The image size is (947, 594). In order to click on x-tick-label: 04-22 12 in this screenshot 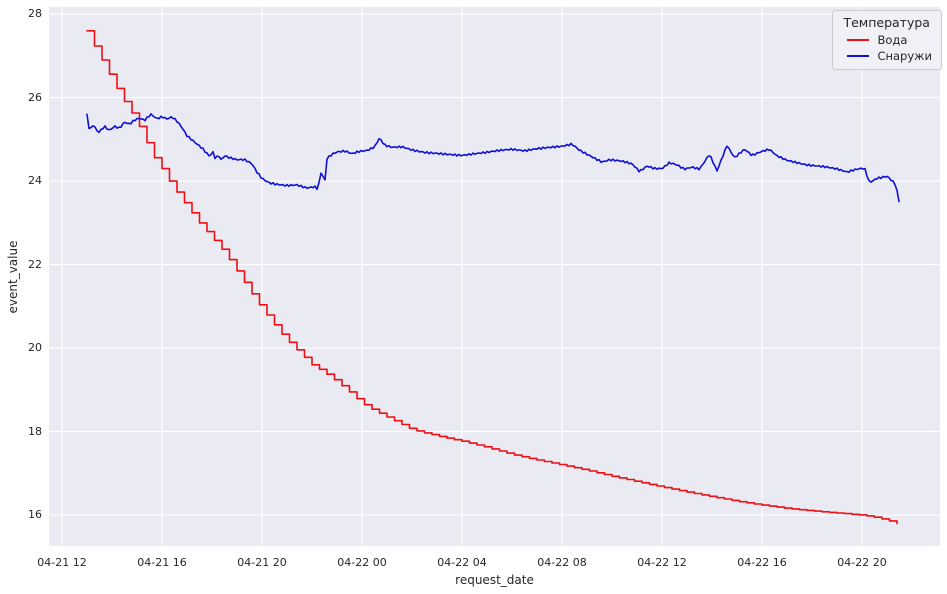, I will do `click(662, 562)`.